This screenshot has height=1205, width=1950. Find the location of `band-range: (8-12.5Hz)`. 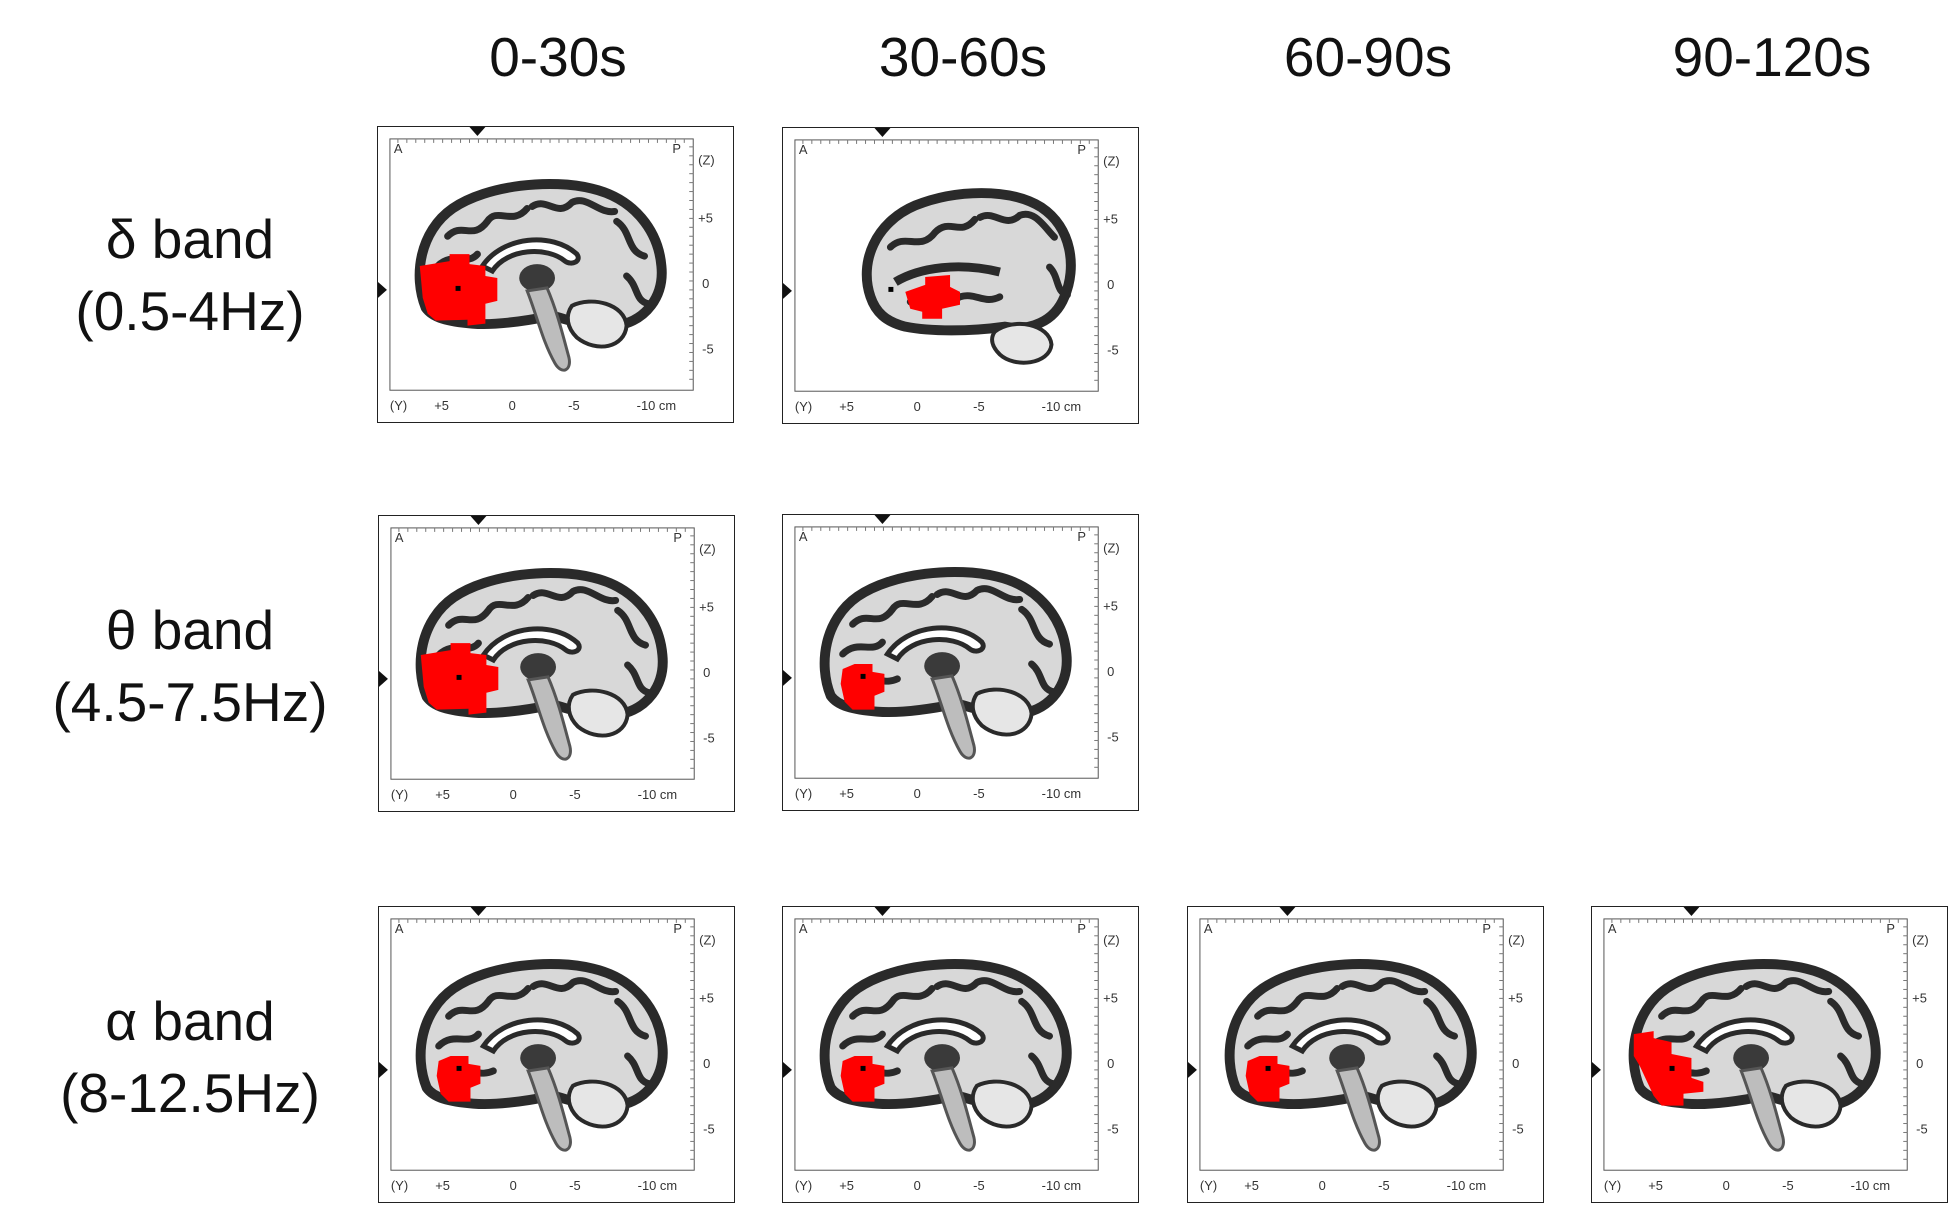

band-range: (8-12.5Hz) is located at coordinates (190, 1093).